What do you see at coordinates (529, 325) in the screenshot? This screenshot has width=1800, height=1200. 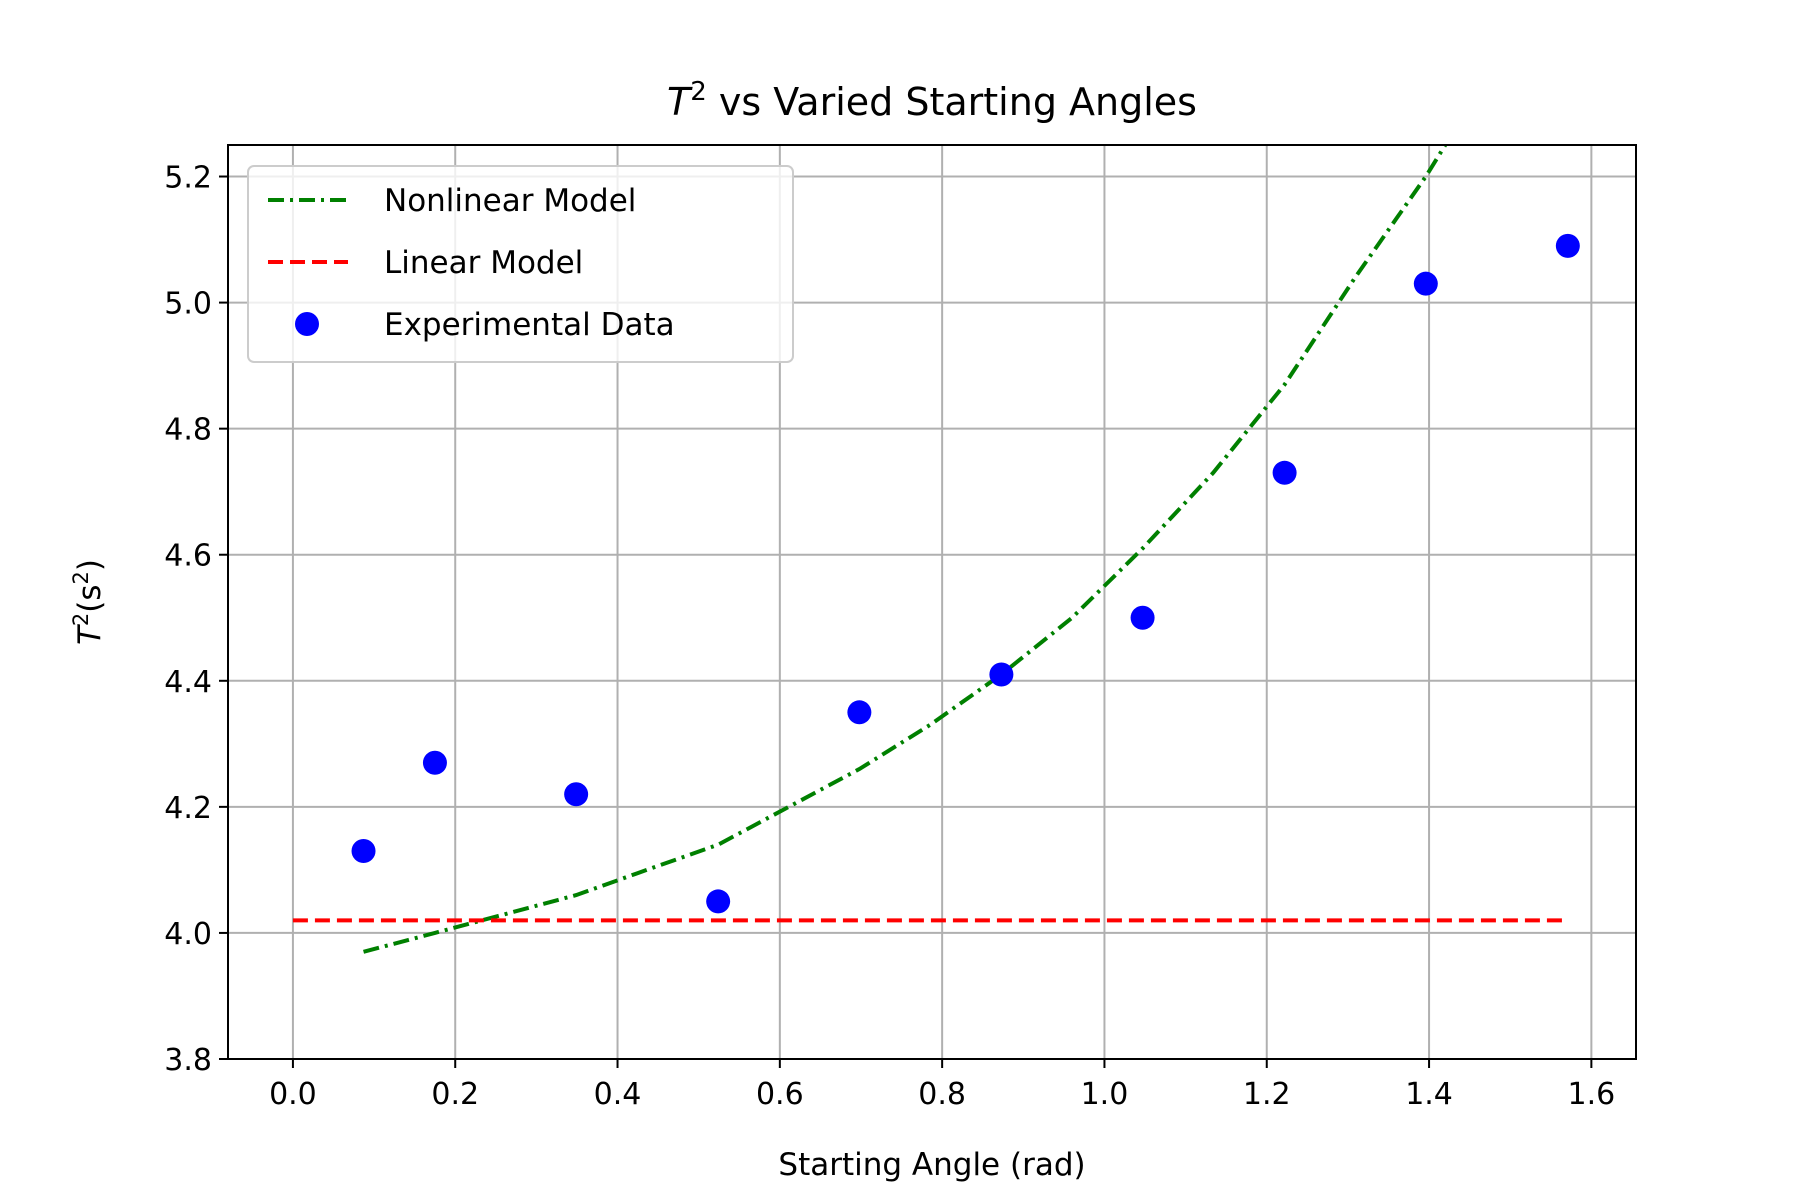 I see `legend-label-experimental-data: Experimental Data` at bounding box center [529, 325].